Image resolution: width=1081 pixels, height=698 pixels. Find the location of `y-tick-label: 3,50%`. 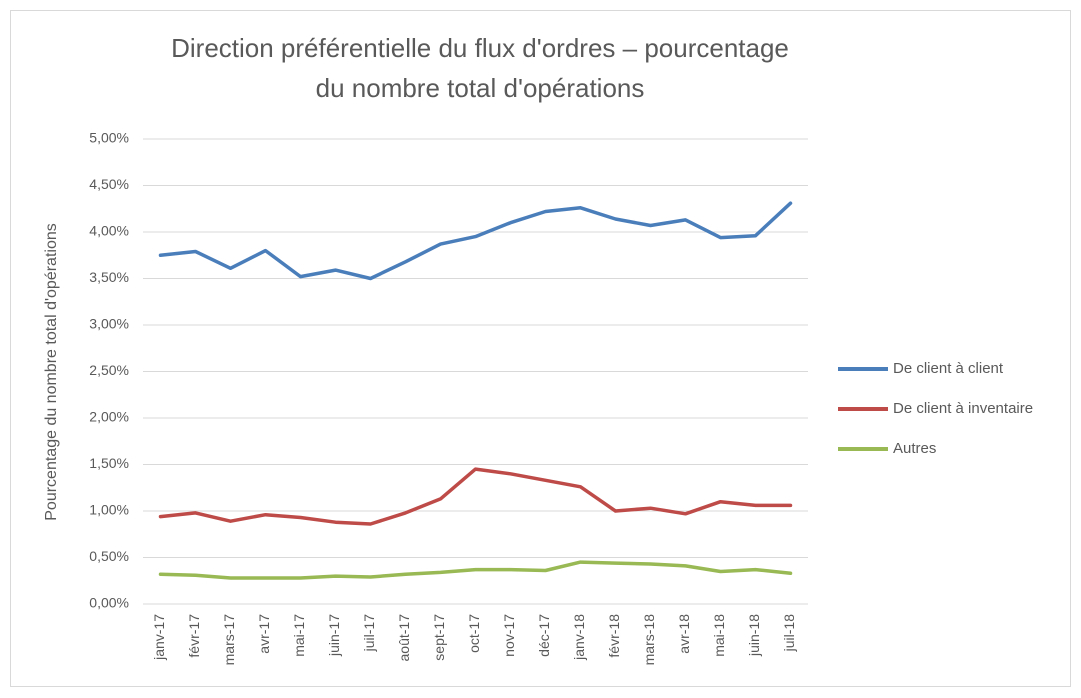

y-tick-label: 3,50% is located at coordinates (109, 277).